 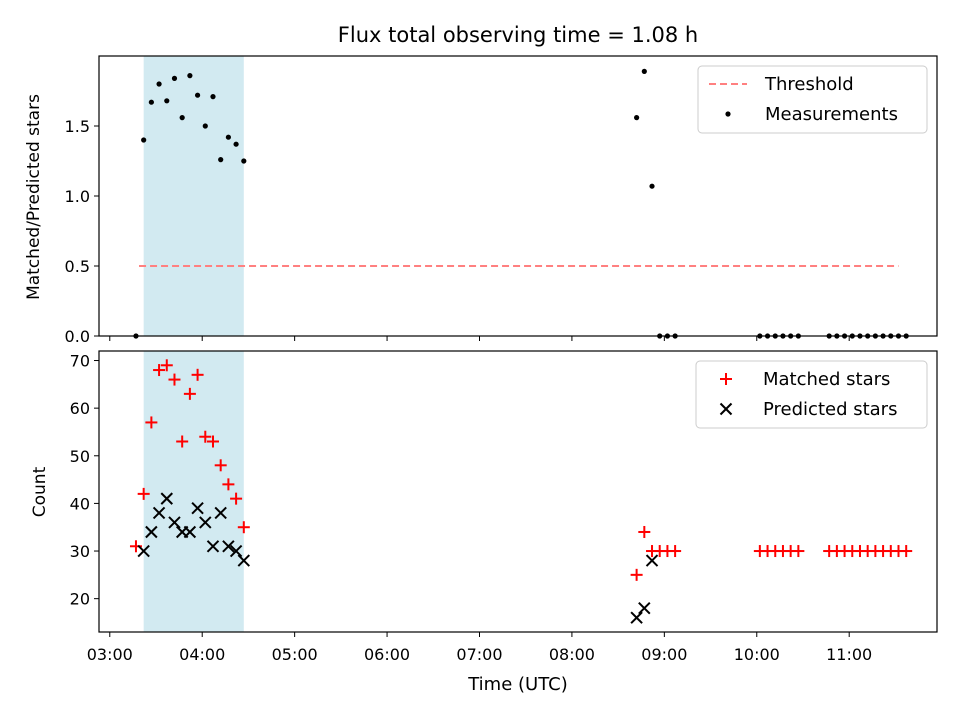 I want to click on x-tick-label: 03:00, so click(x=110, y=654).